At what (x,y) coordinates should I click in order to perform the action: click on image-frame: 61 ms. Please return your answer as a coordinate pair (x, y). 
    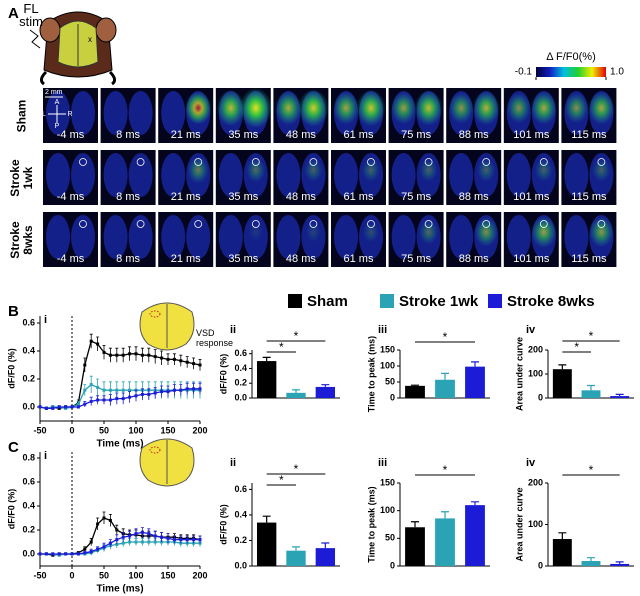
    Looking at the image, I should click on (358, 239).